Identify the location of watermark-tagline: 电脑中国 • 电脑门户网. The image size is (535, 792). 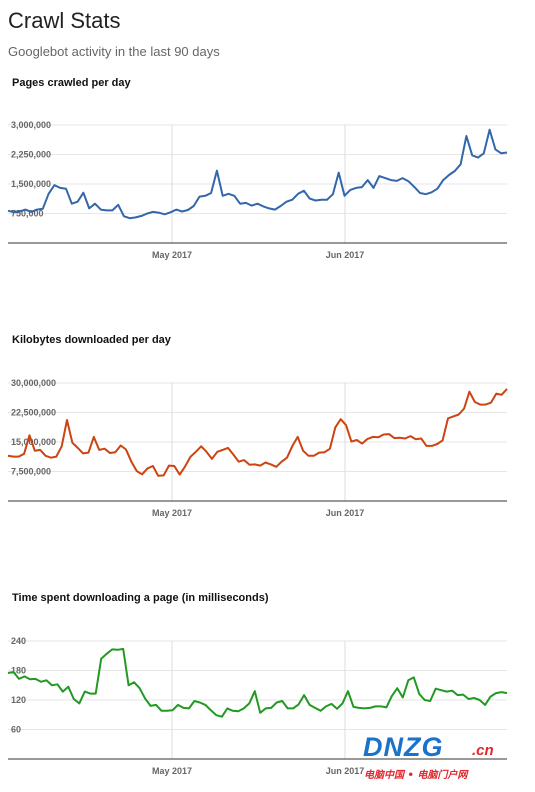
(416, 775).